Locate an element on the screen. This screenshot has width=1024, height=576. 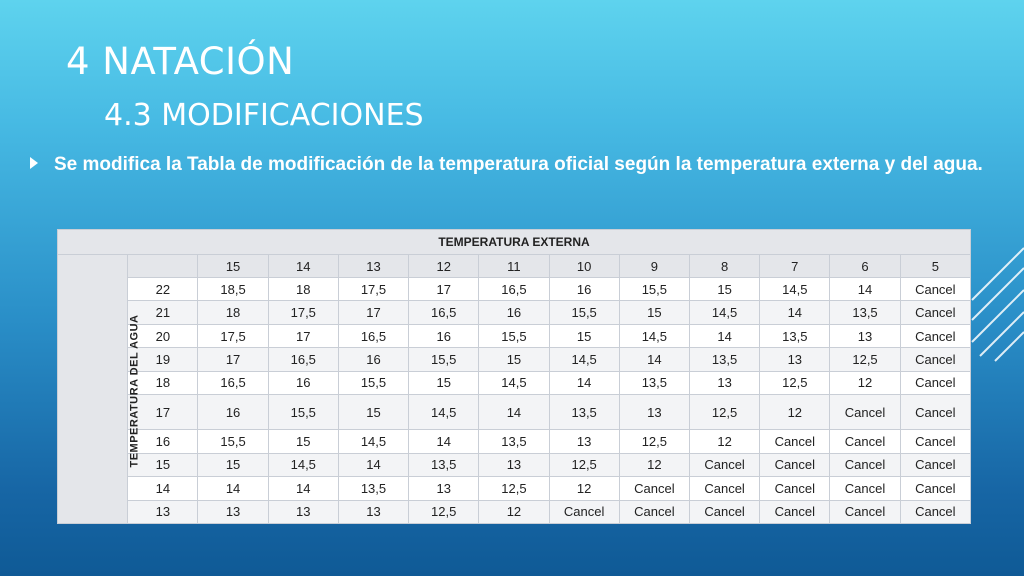
table-cell: 18 is located at coordinates (233, 312).